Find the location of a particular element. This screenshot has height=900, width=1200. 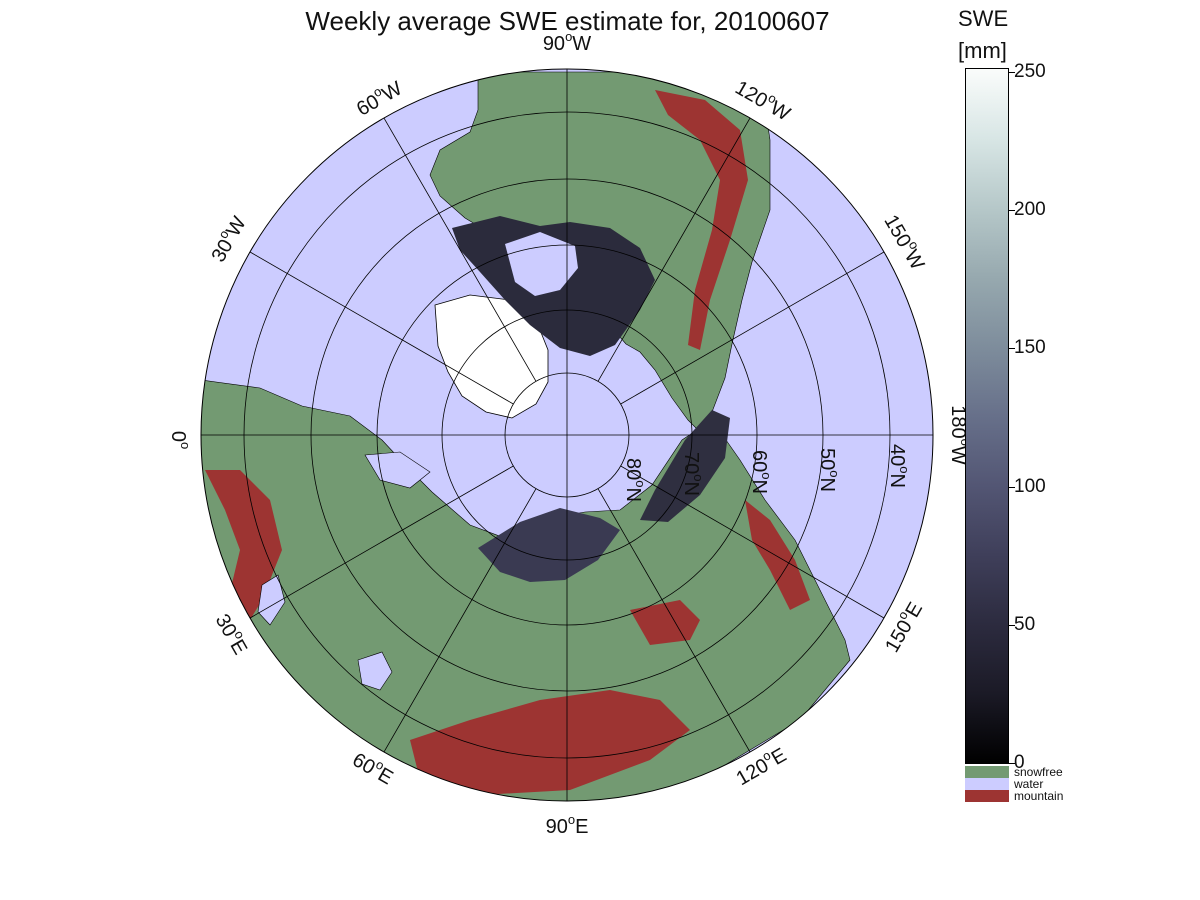

baltic-sea is located at coordinates (271, 600).